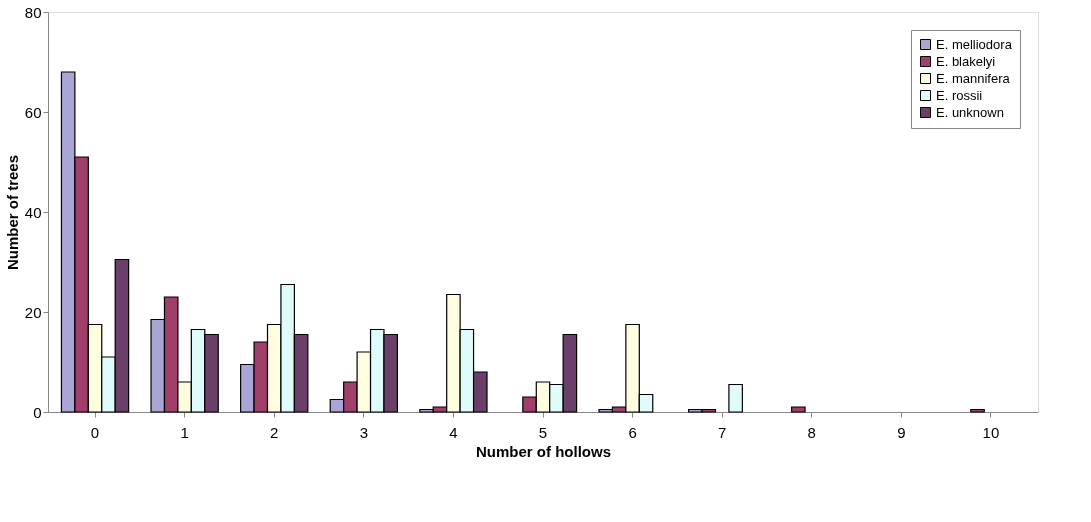 The height and width of the screenshot is (522, 1091). Describe the element at coordinates (991, 432) in the screenshot. I see `x-tick-label: 10` at that location.